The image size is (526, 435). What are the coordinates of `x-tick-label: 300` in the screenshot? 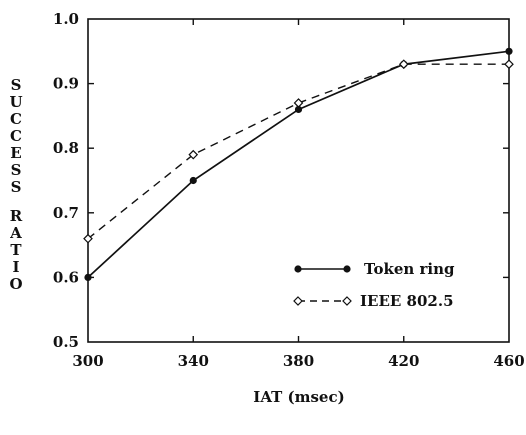 It's located at (87, 361).